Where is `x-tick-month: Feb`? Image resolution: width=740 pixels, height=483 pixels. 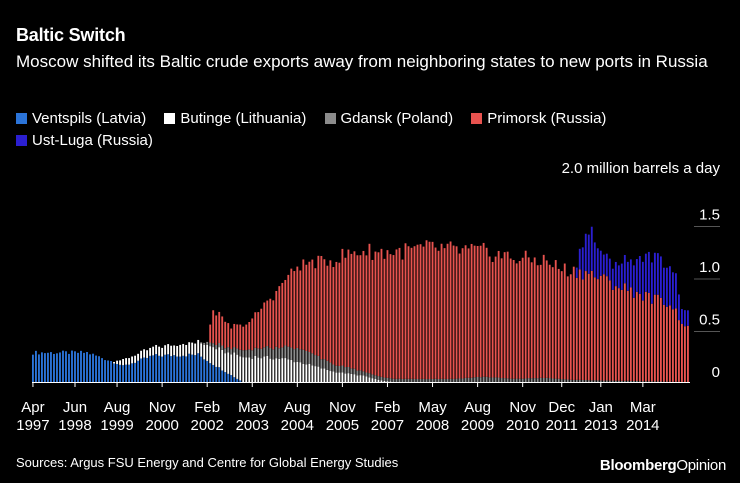 x-tick-month: Feb is located at coordinates (207, 407).